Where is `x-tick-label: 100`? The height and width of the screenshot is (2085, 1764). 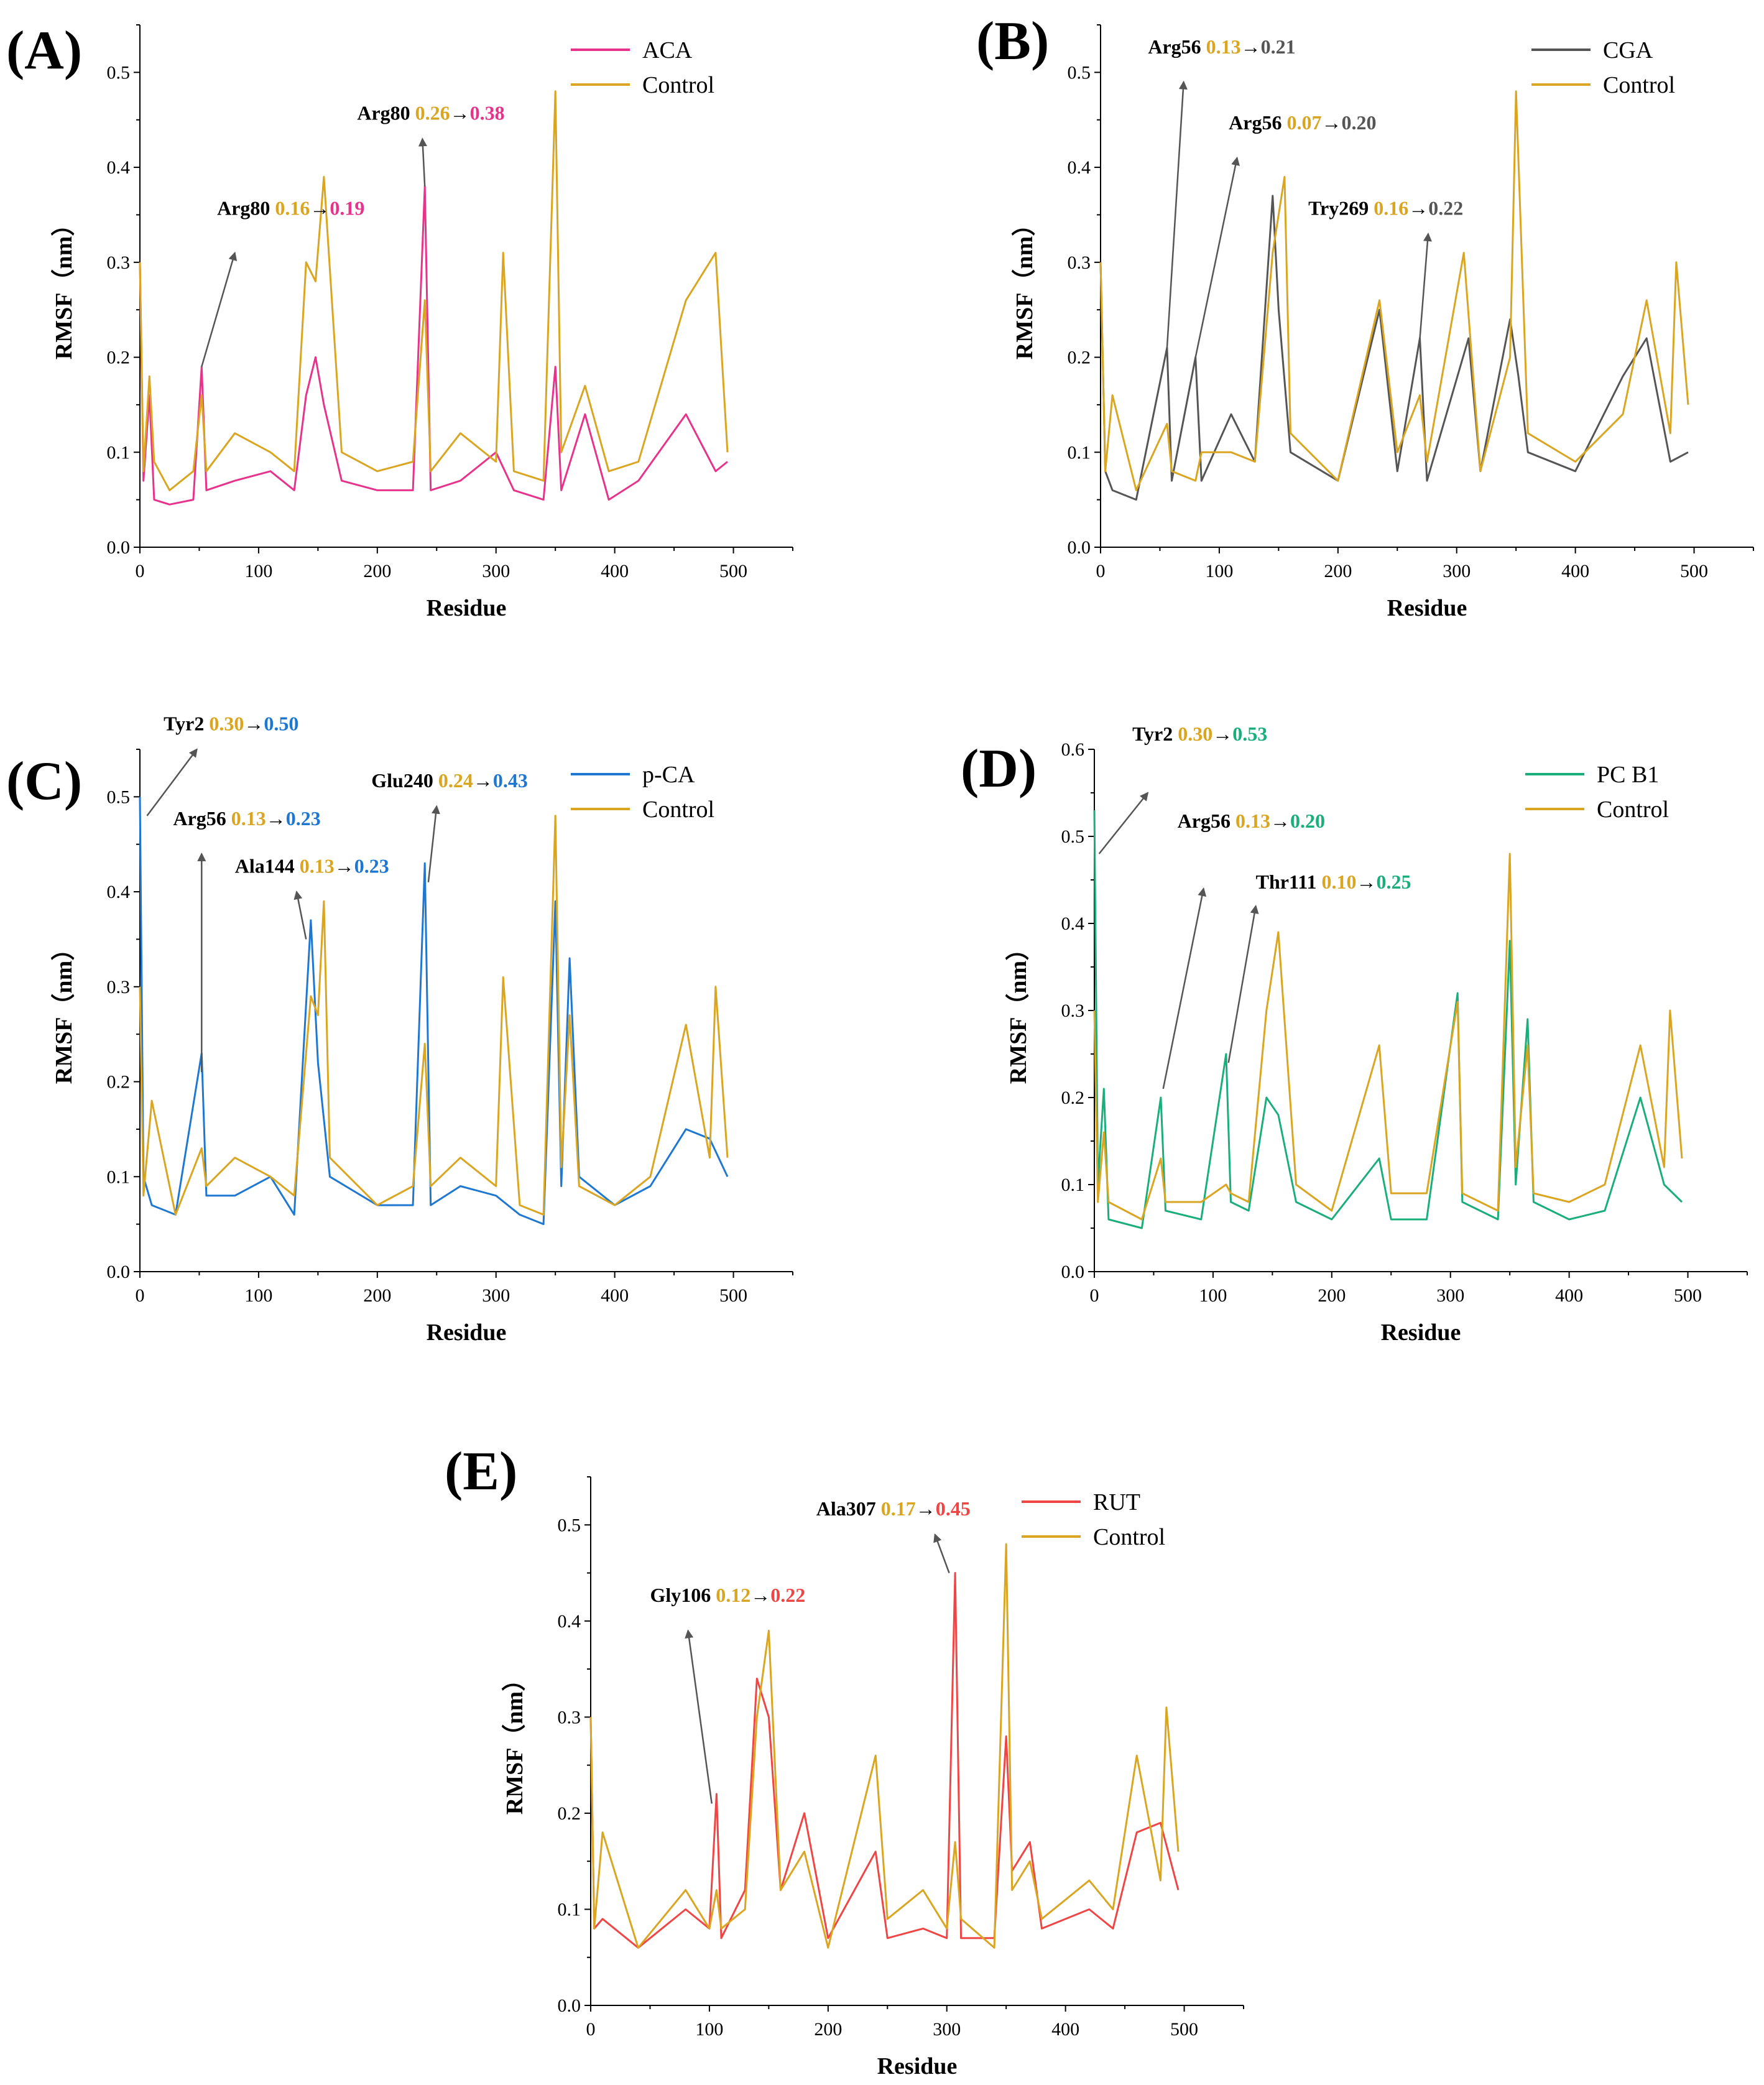
x-tick-label: 100 is located at coordinates (1213, 1295).